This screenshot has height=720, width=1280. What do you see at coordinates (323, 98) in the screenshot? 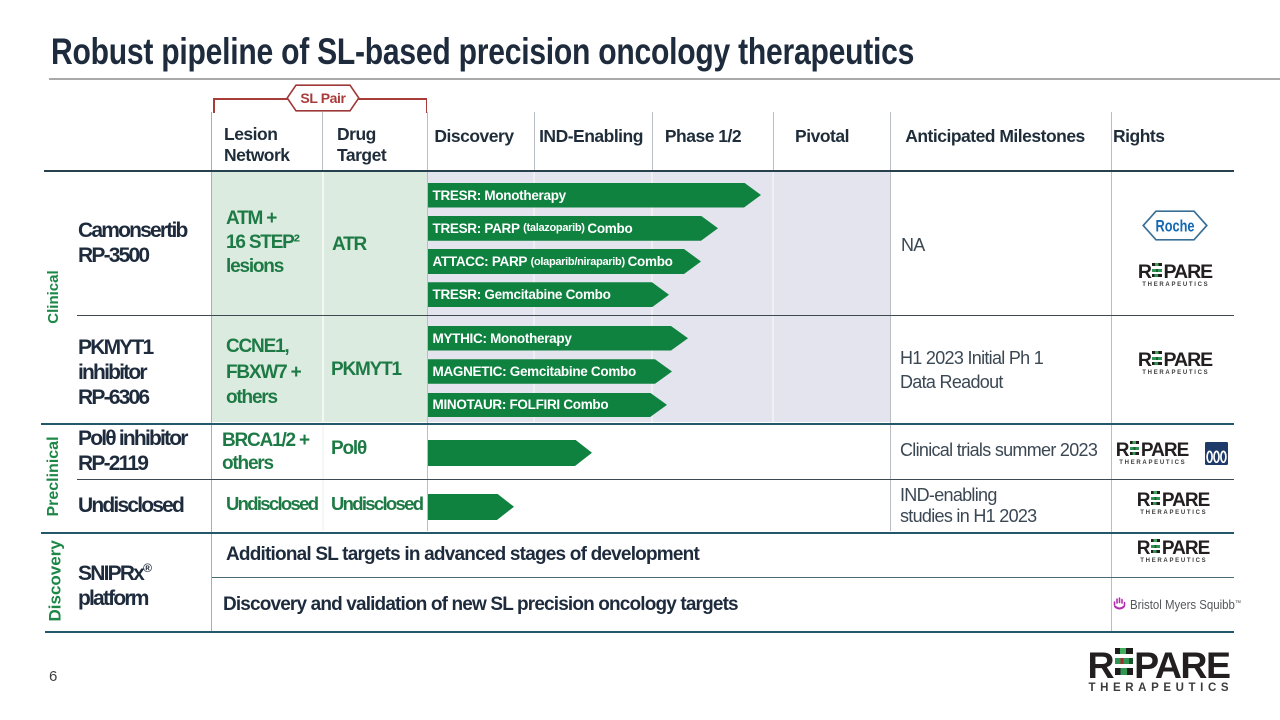
I see `svg-text: SL Pair` at bounding box center [323, 98].